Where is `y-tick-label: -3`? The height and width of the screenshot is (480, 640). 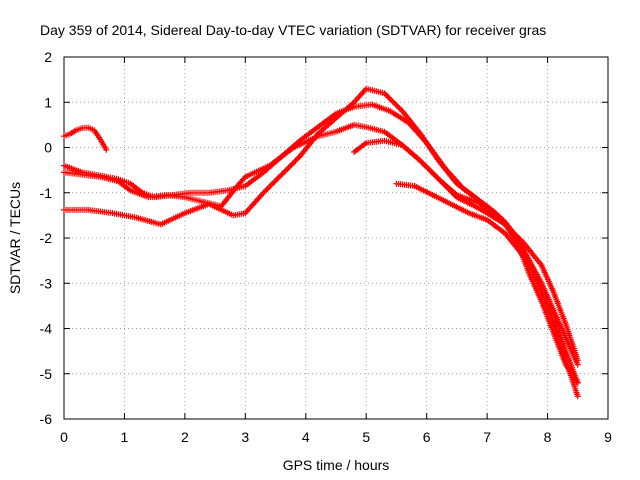 y-tick-label: -3 is located at coordinates (46, 283).